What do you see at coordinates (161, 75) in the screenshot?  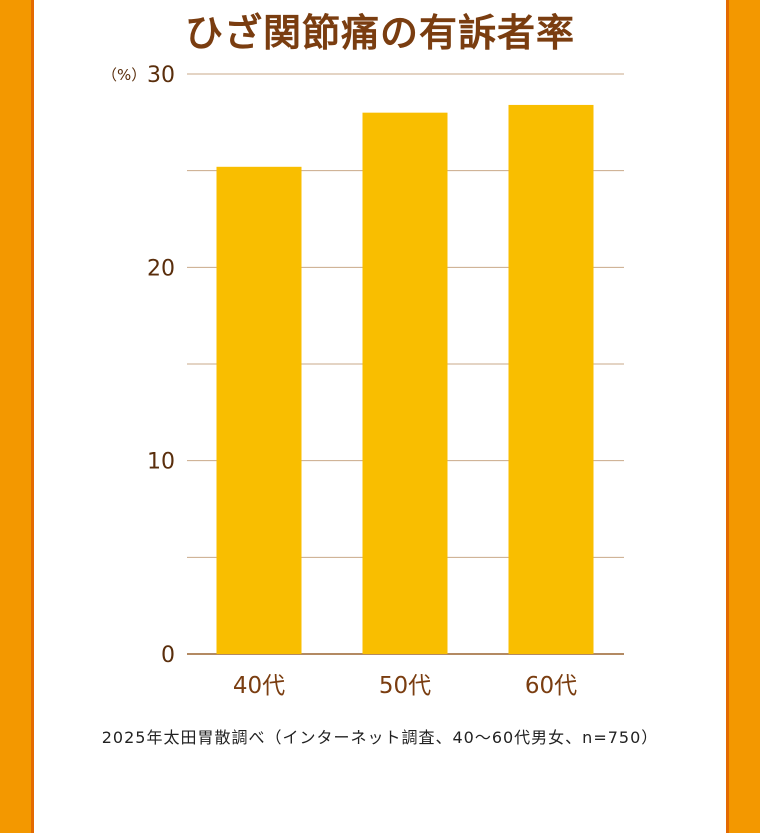 I see `y-tick-label-30: 30` at bounding box center [161, 75].